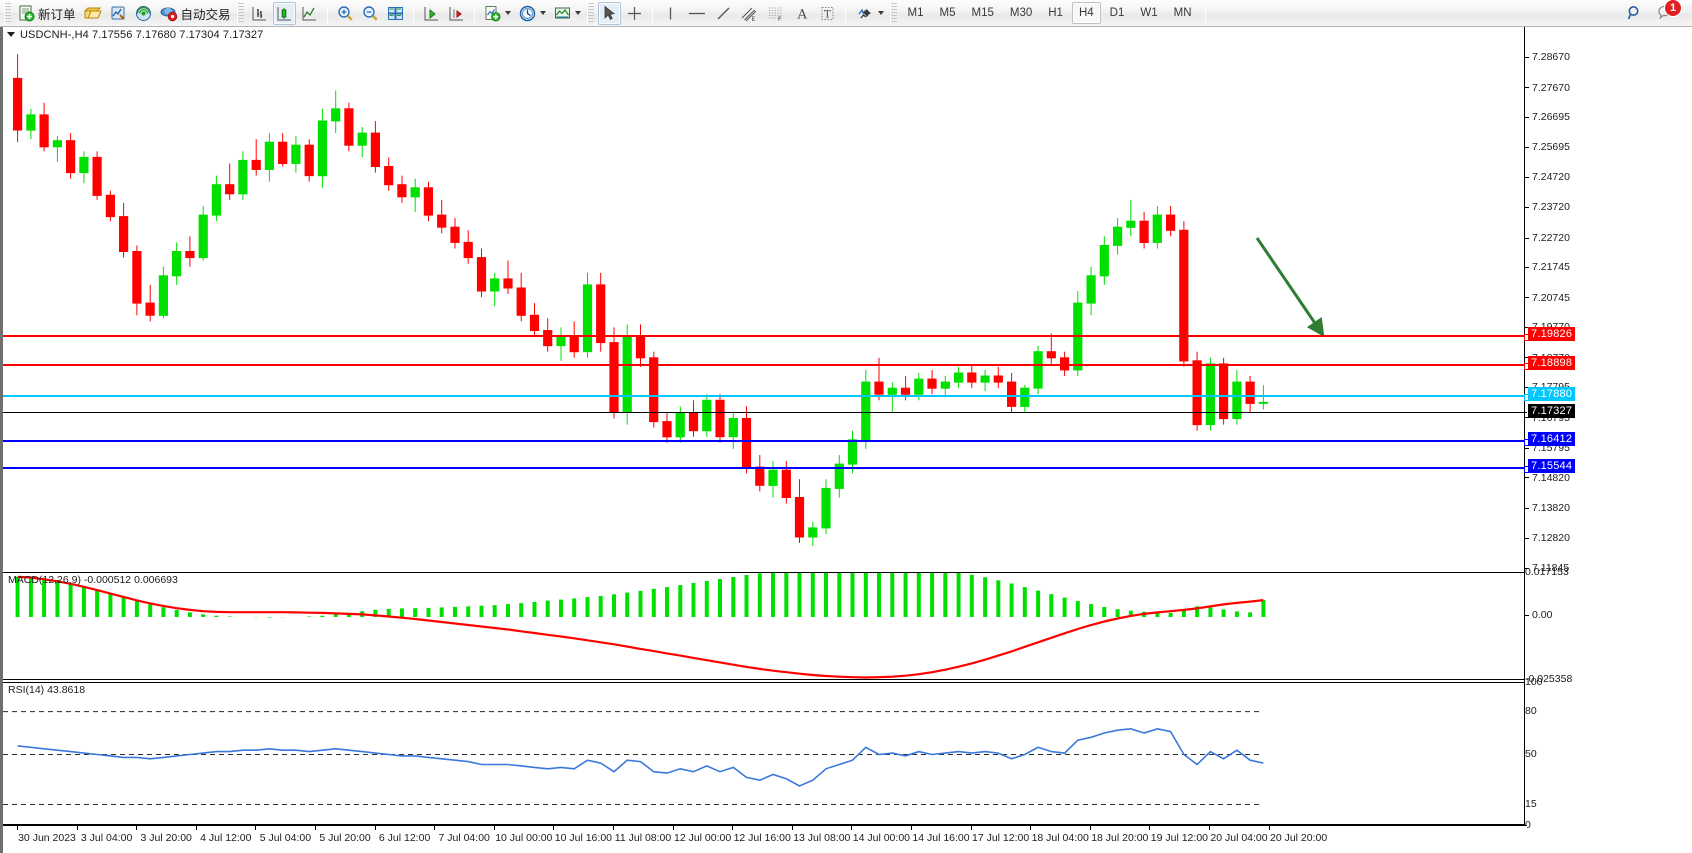  Describe the element at coordinates (47, 838) in the screenshot. I see `time-axis-label: 30 Jun 2023` at that location.